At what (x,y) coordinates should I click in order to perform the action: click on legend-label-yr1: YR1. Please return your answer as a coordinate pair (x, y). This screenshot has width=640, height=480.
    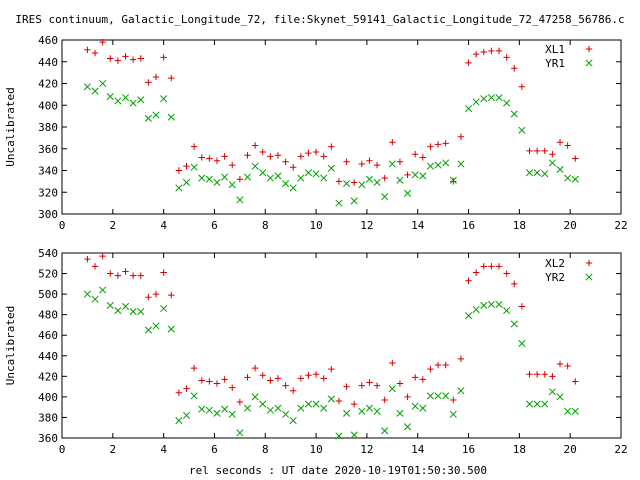
    Looking at the image, I should click on (555, 63).